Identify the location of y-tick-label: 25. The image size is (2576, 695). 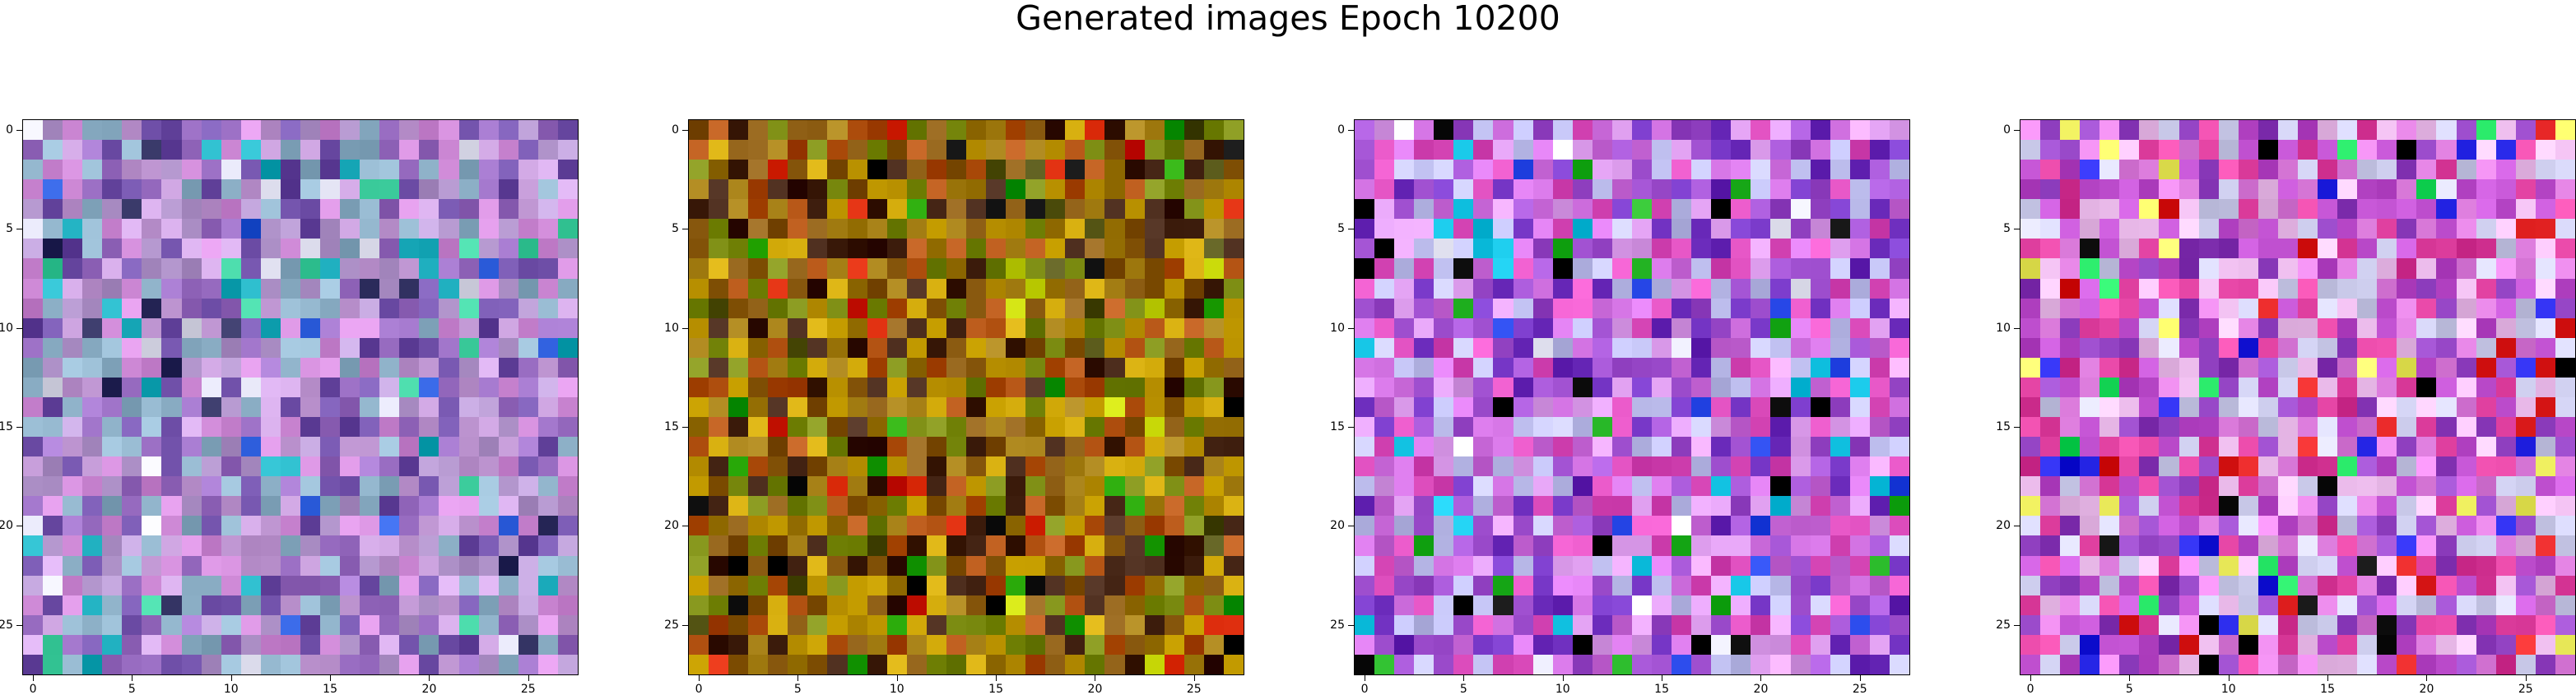
(1337, 625).